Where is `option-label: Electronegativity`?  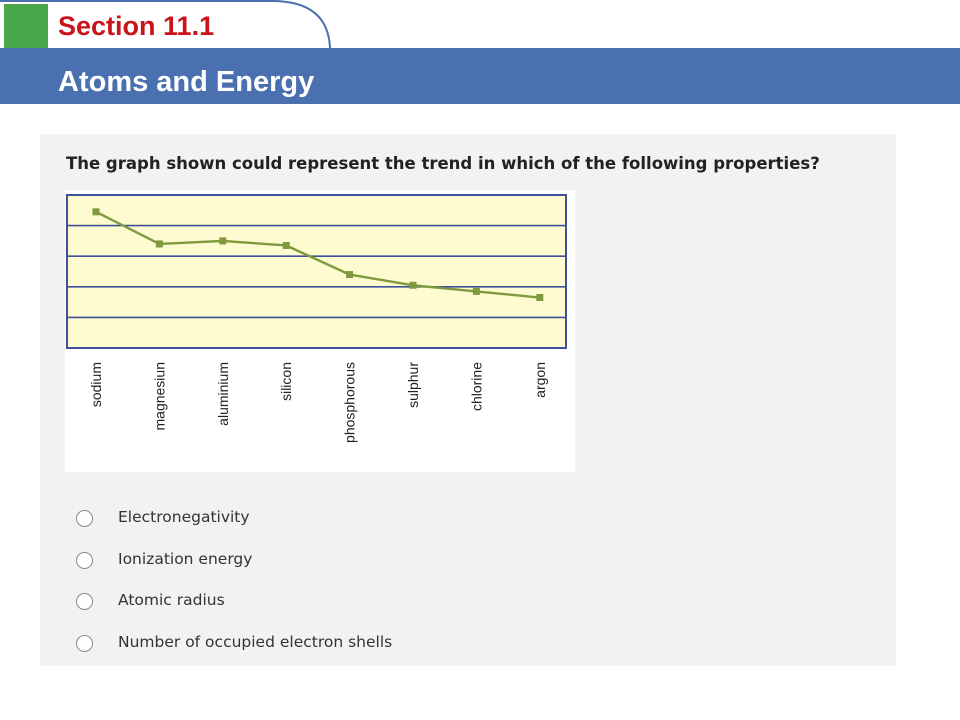 option-label: Electronegativity is located at coordinates (184, 517).